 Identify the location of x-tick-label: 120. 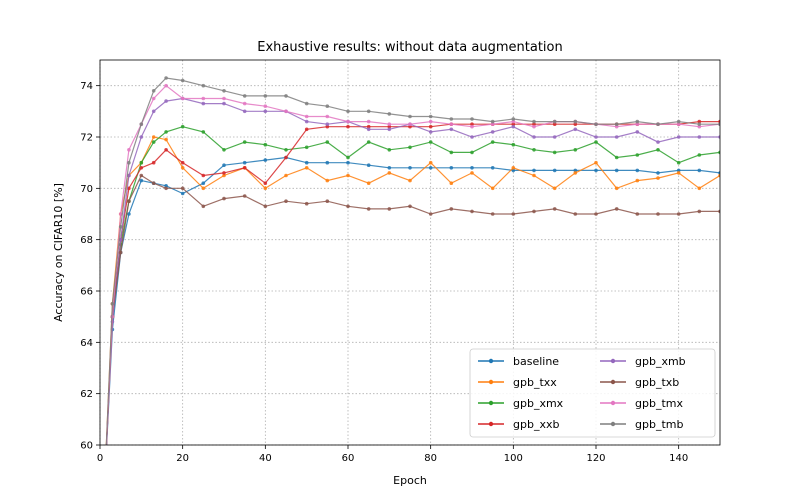
(595, 458).